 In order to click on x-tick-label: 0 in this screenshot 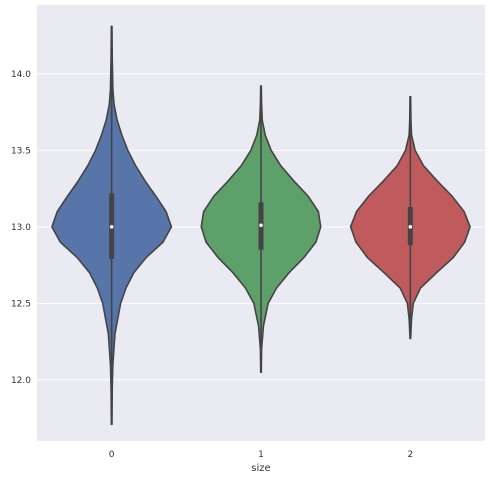, I will do `click(112, 455)`.